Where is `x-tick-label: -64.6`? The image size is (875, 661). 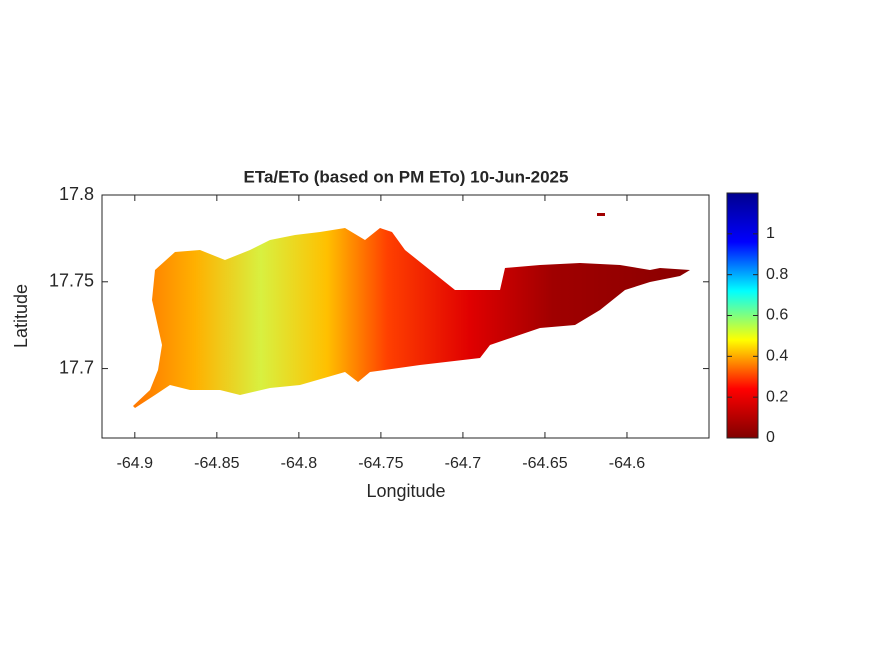
x-tick-label: -64.6 is located at coordinates (627, 463).